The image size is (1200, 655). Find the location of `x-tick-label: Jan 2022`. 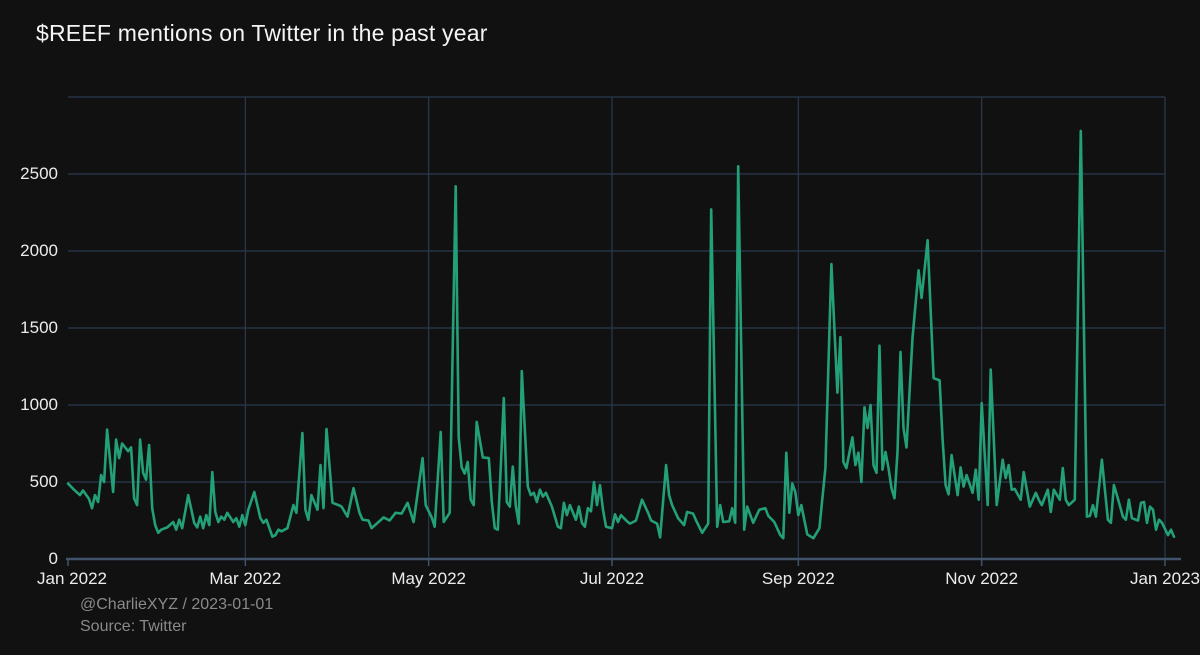

x-tick-label: Jan 2022 is located at coordinates (72, 578).